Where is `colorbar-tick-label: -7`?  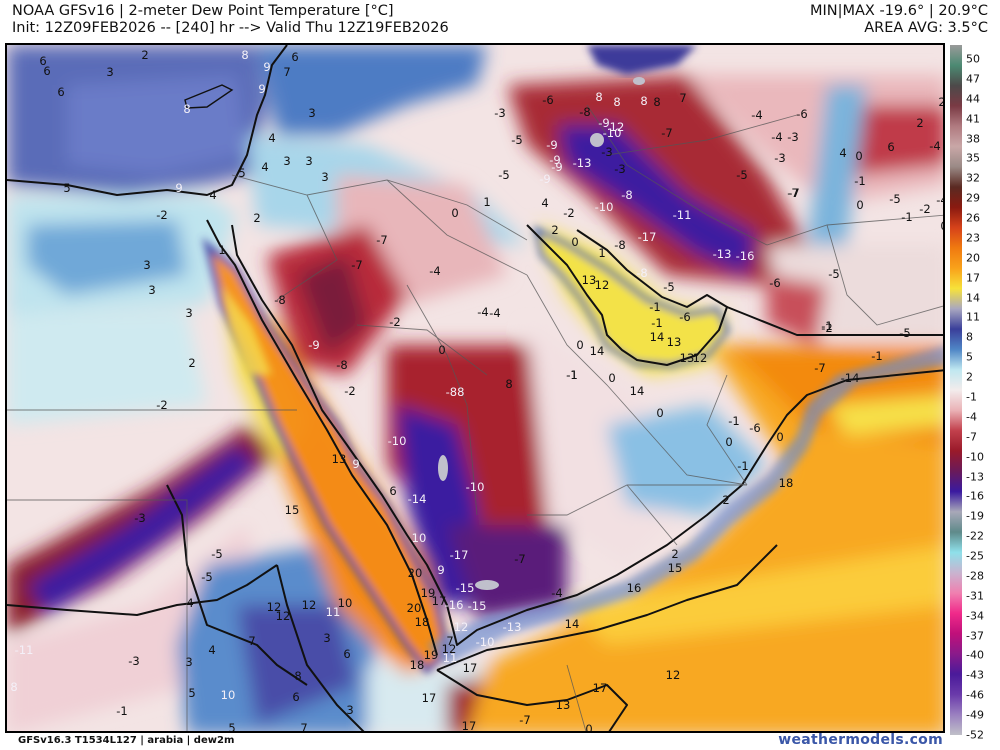
colorbar-tick-label: -7 is located at coordinates (971, 437).